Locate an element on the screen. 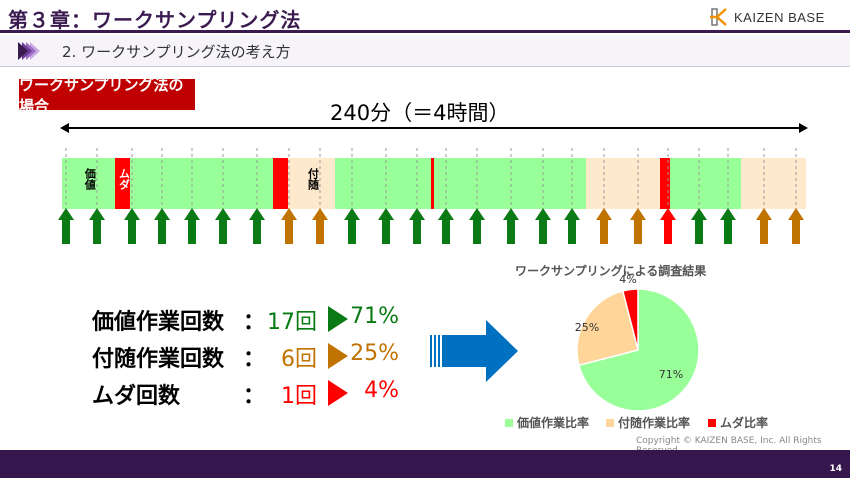  legend-label: 付随作業比率 is located at coordinates (654, 423).